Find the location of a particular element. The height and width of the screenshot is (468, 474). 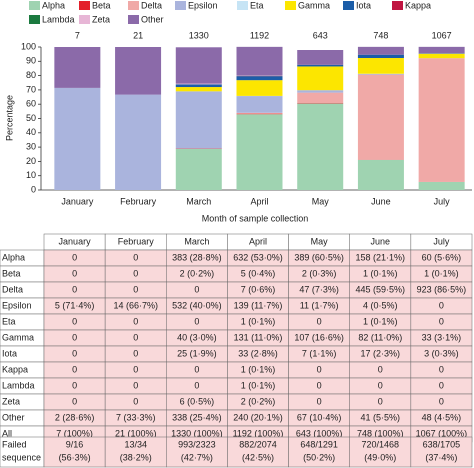

table-cell-text: 14 (66·7%) is located at coordinates (135, 305).